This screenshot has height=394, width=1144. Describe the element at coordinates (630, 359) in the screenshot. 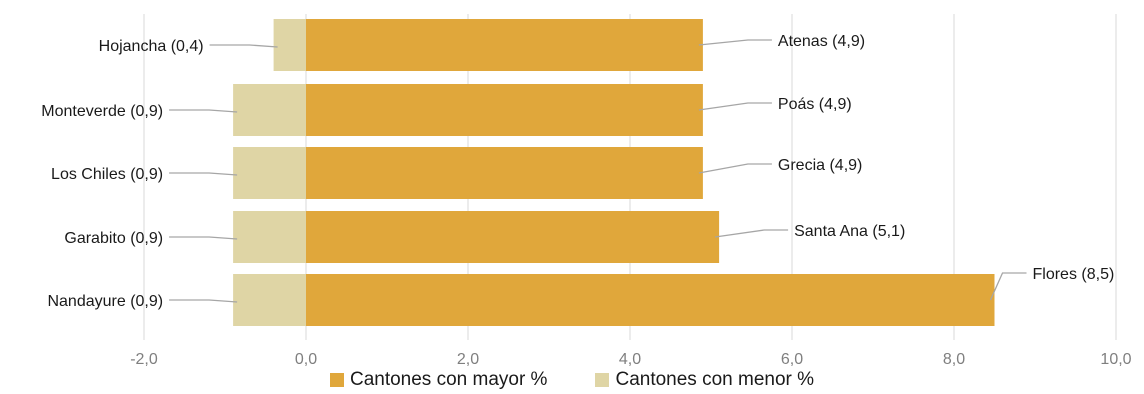

I see `x-tick-label: 4,0` at that location.